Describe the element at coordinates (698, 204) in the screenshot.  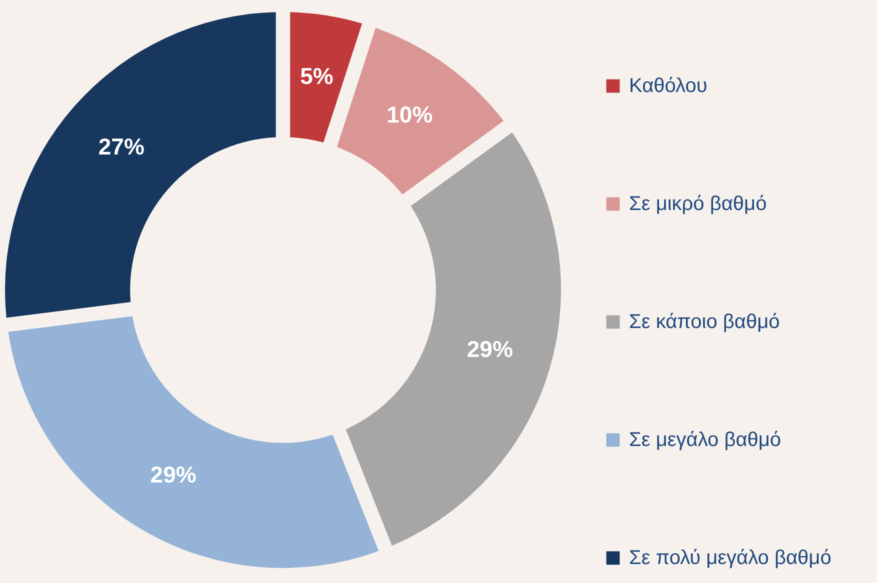
I see `legend-label: Σε μικρό βαθμό` at that location.